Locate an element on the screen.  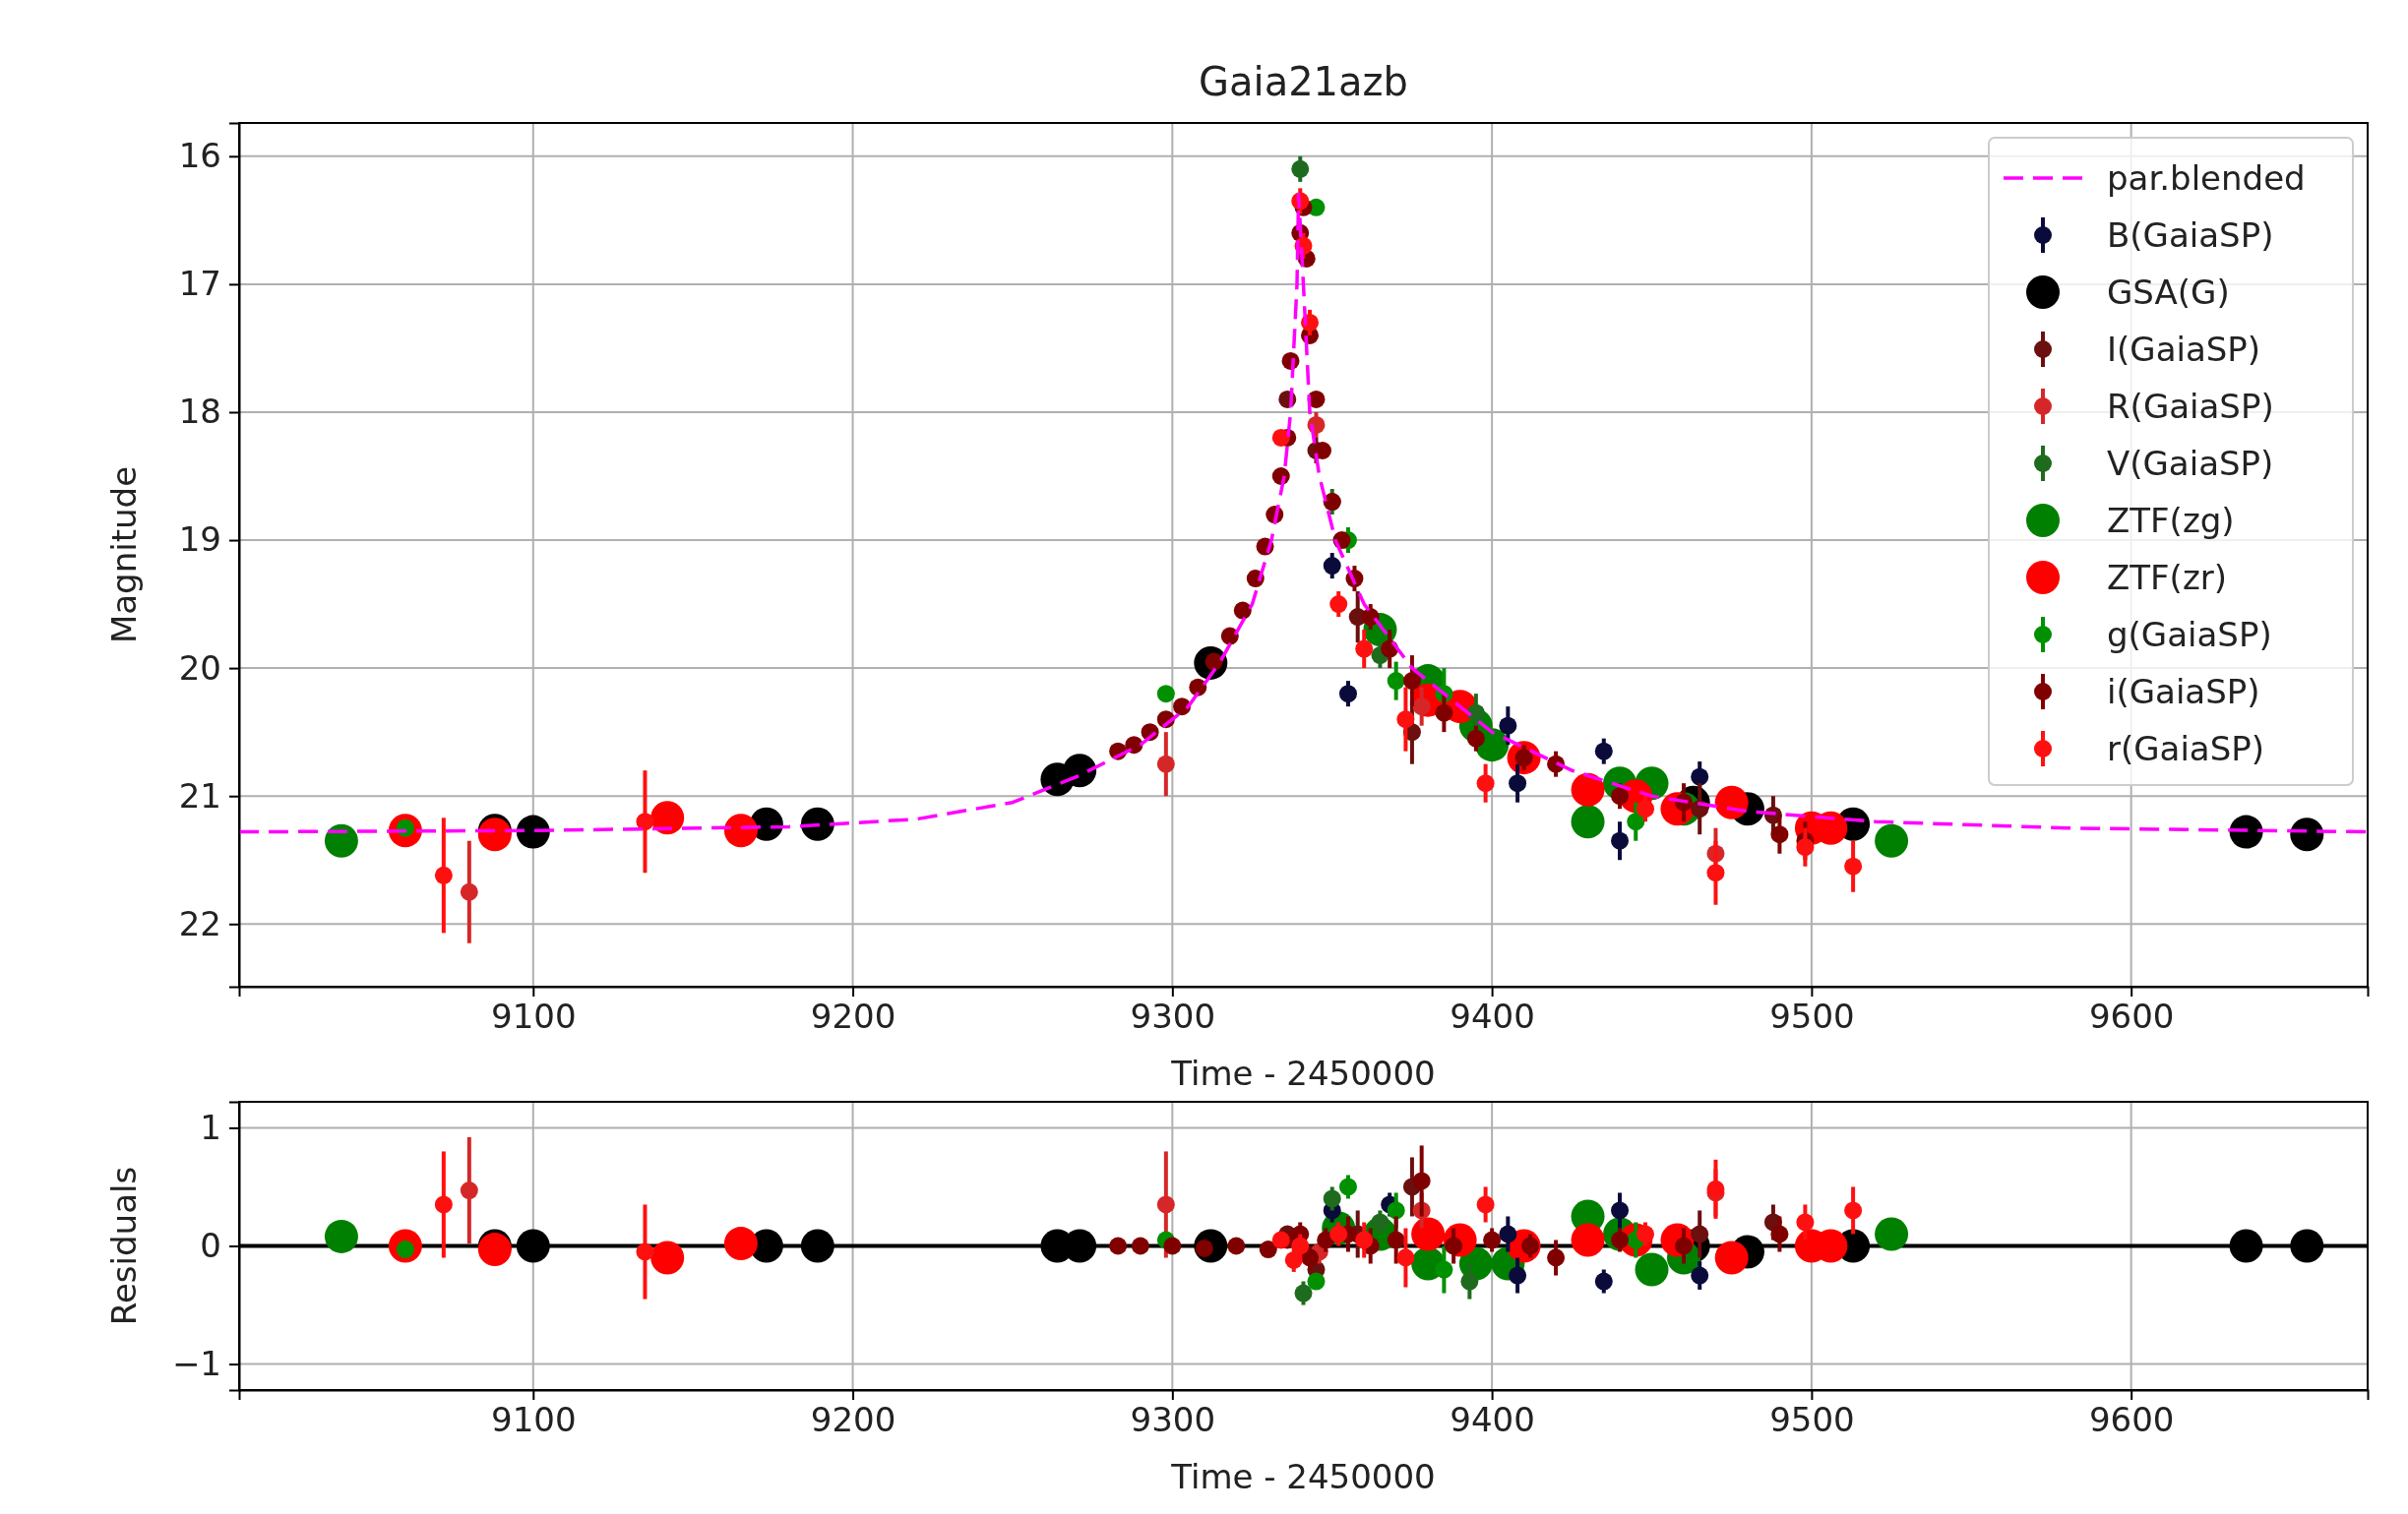
legend-label: g(GaiaSP) is located at coordinates (2190, 634).